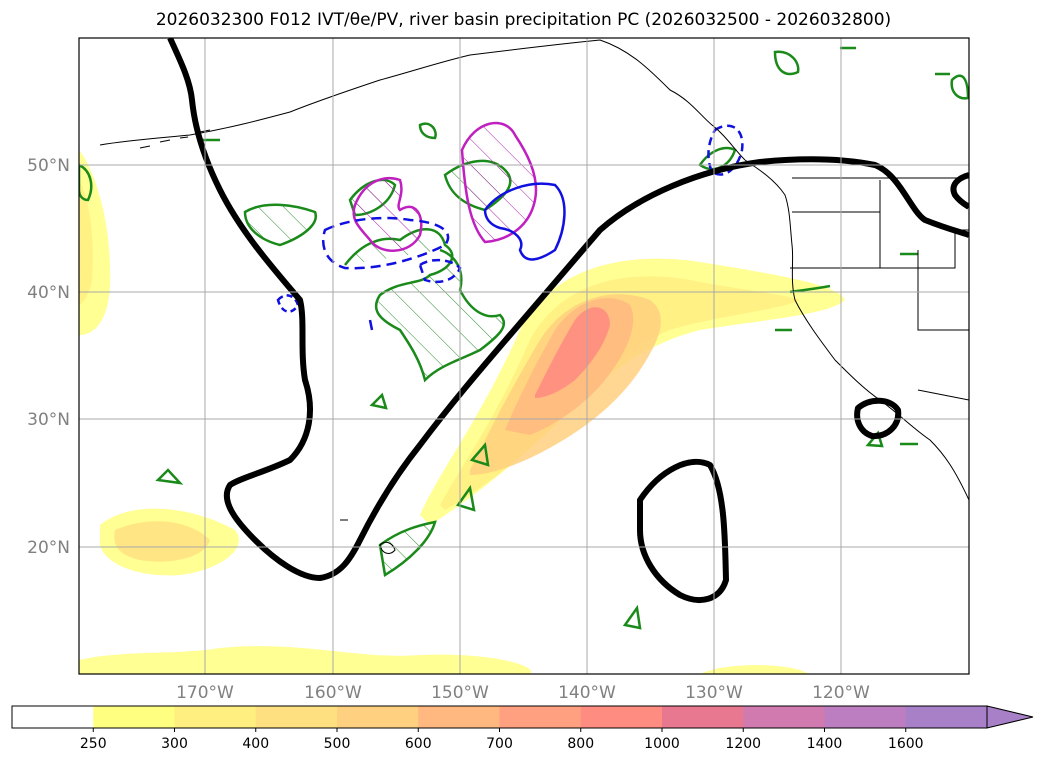 The width and height of the screenshot is (1047, 767). Describe the element at coordinates (174, 744) in the screenshot. I see `colorbar-tick-label: 300` at that location.